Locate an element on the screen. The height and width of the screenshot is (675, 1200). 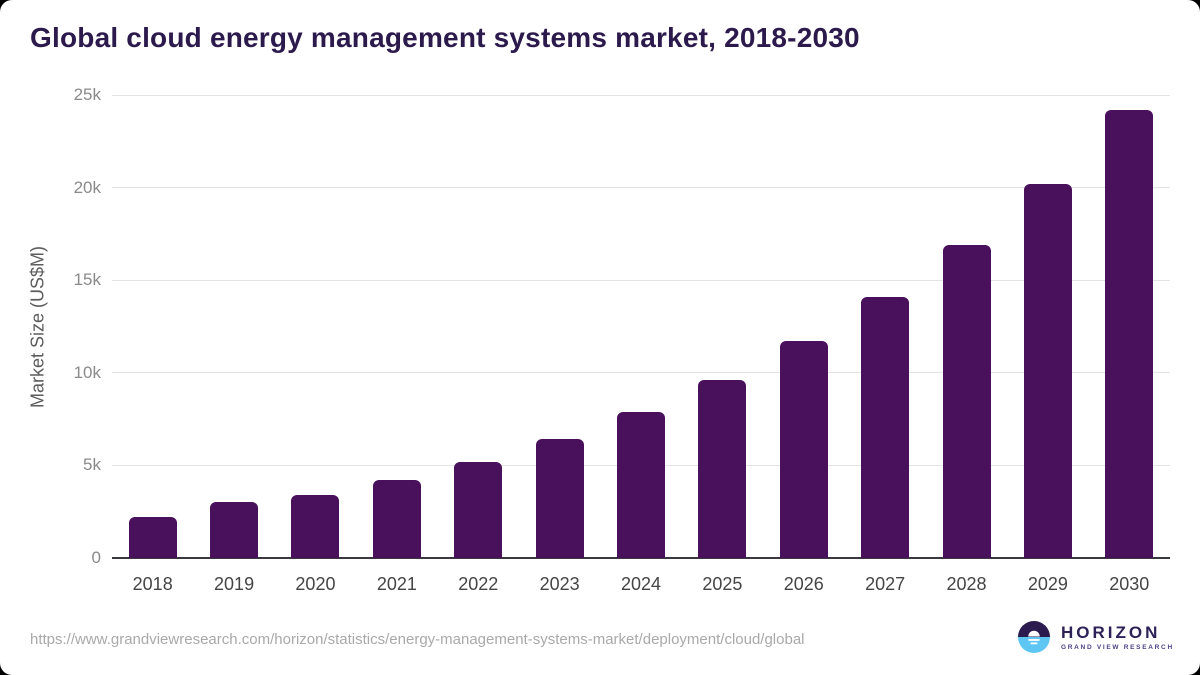
y-tick-label-0: 0 is located at coordinates (96, 557).